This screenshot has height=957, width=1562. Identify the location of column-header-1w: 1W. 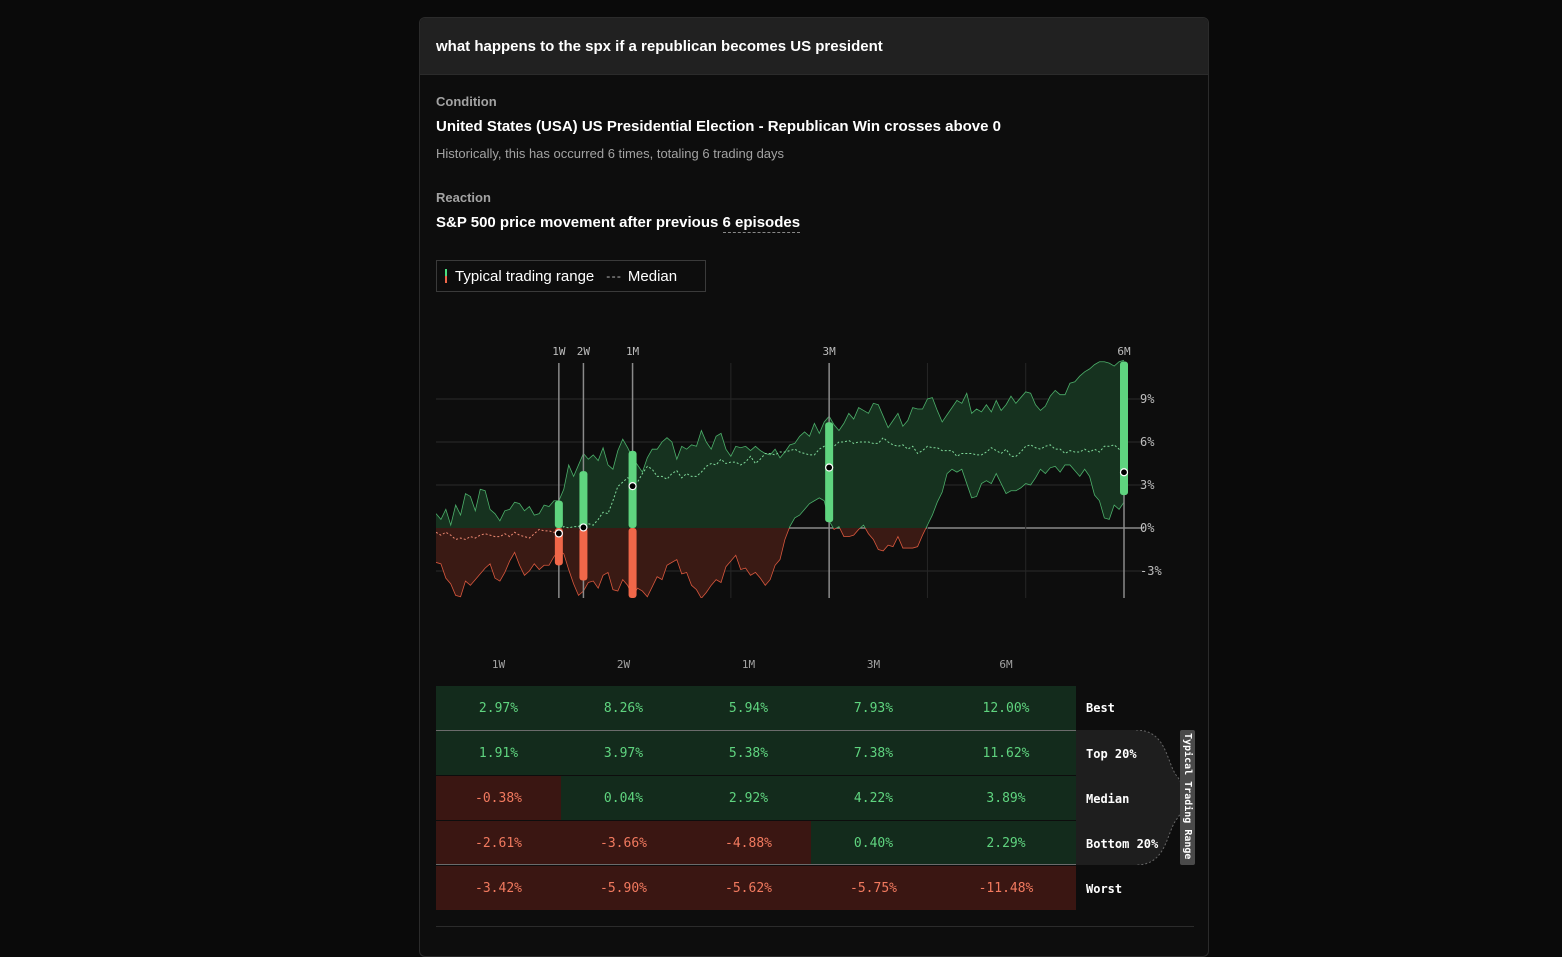
(498, 664).